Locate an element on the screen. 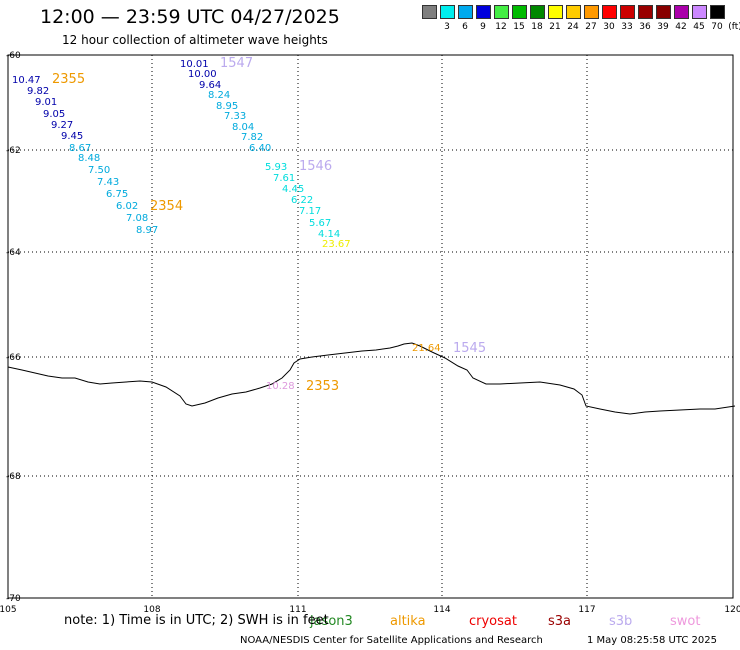 This screenshot has height=650, width=740. legend-label: 45 is located at coordinates (699, 27).